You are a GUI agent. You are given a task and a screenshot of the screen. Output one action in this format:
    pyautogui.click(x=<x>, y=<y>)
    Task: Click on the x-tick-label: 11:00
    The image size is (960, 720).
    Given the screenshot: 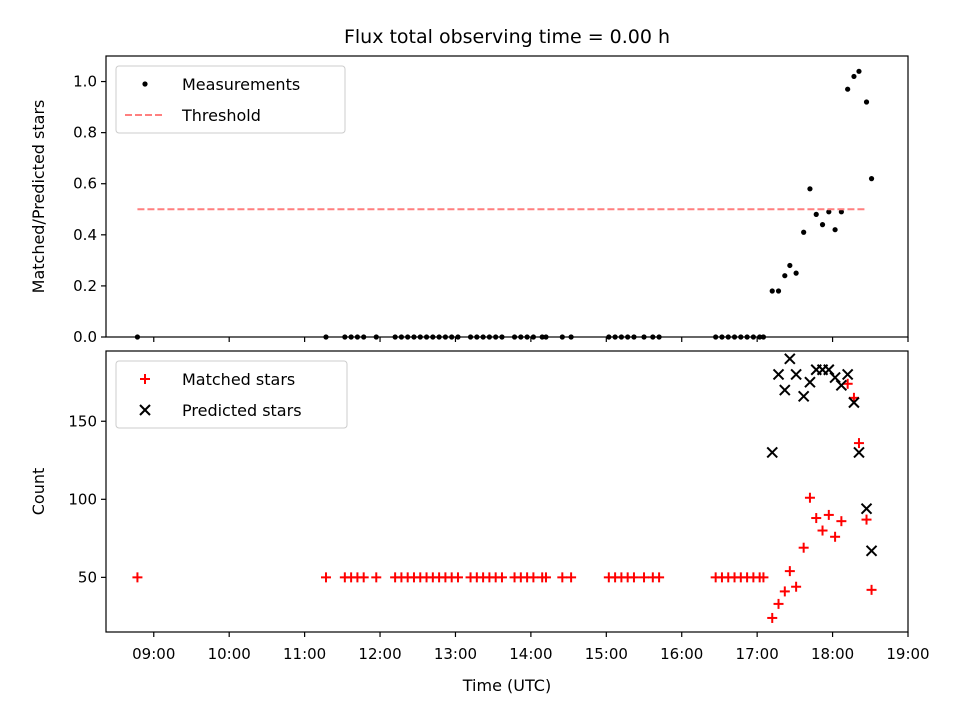 What is the action you would take?
    pyautogui.click(x=304, y=654)
    